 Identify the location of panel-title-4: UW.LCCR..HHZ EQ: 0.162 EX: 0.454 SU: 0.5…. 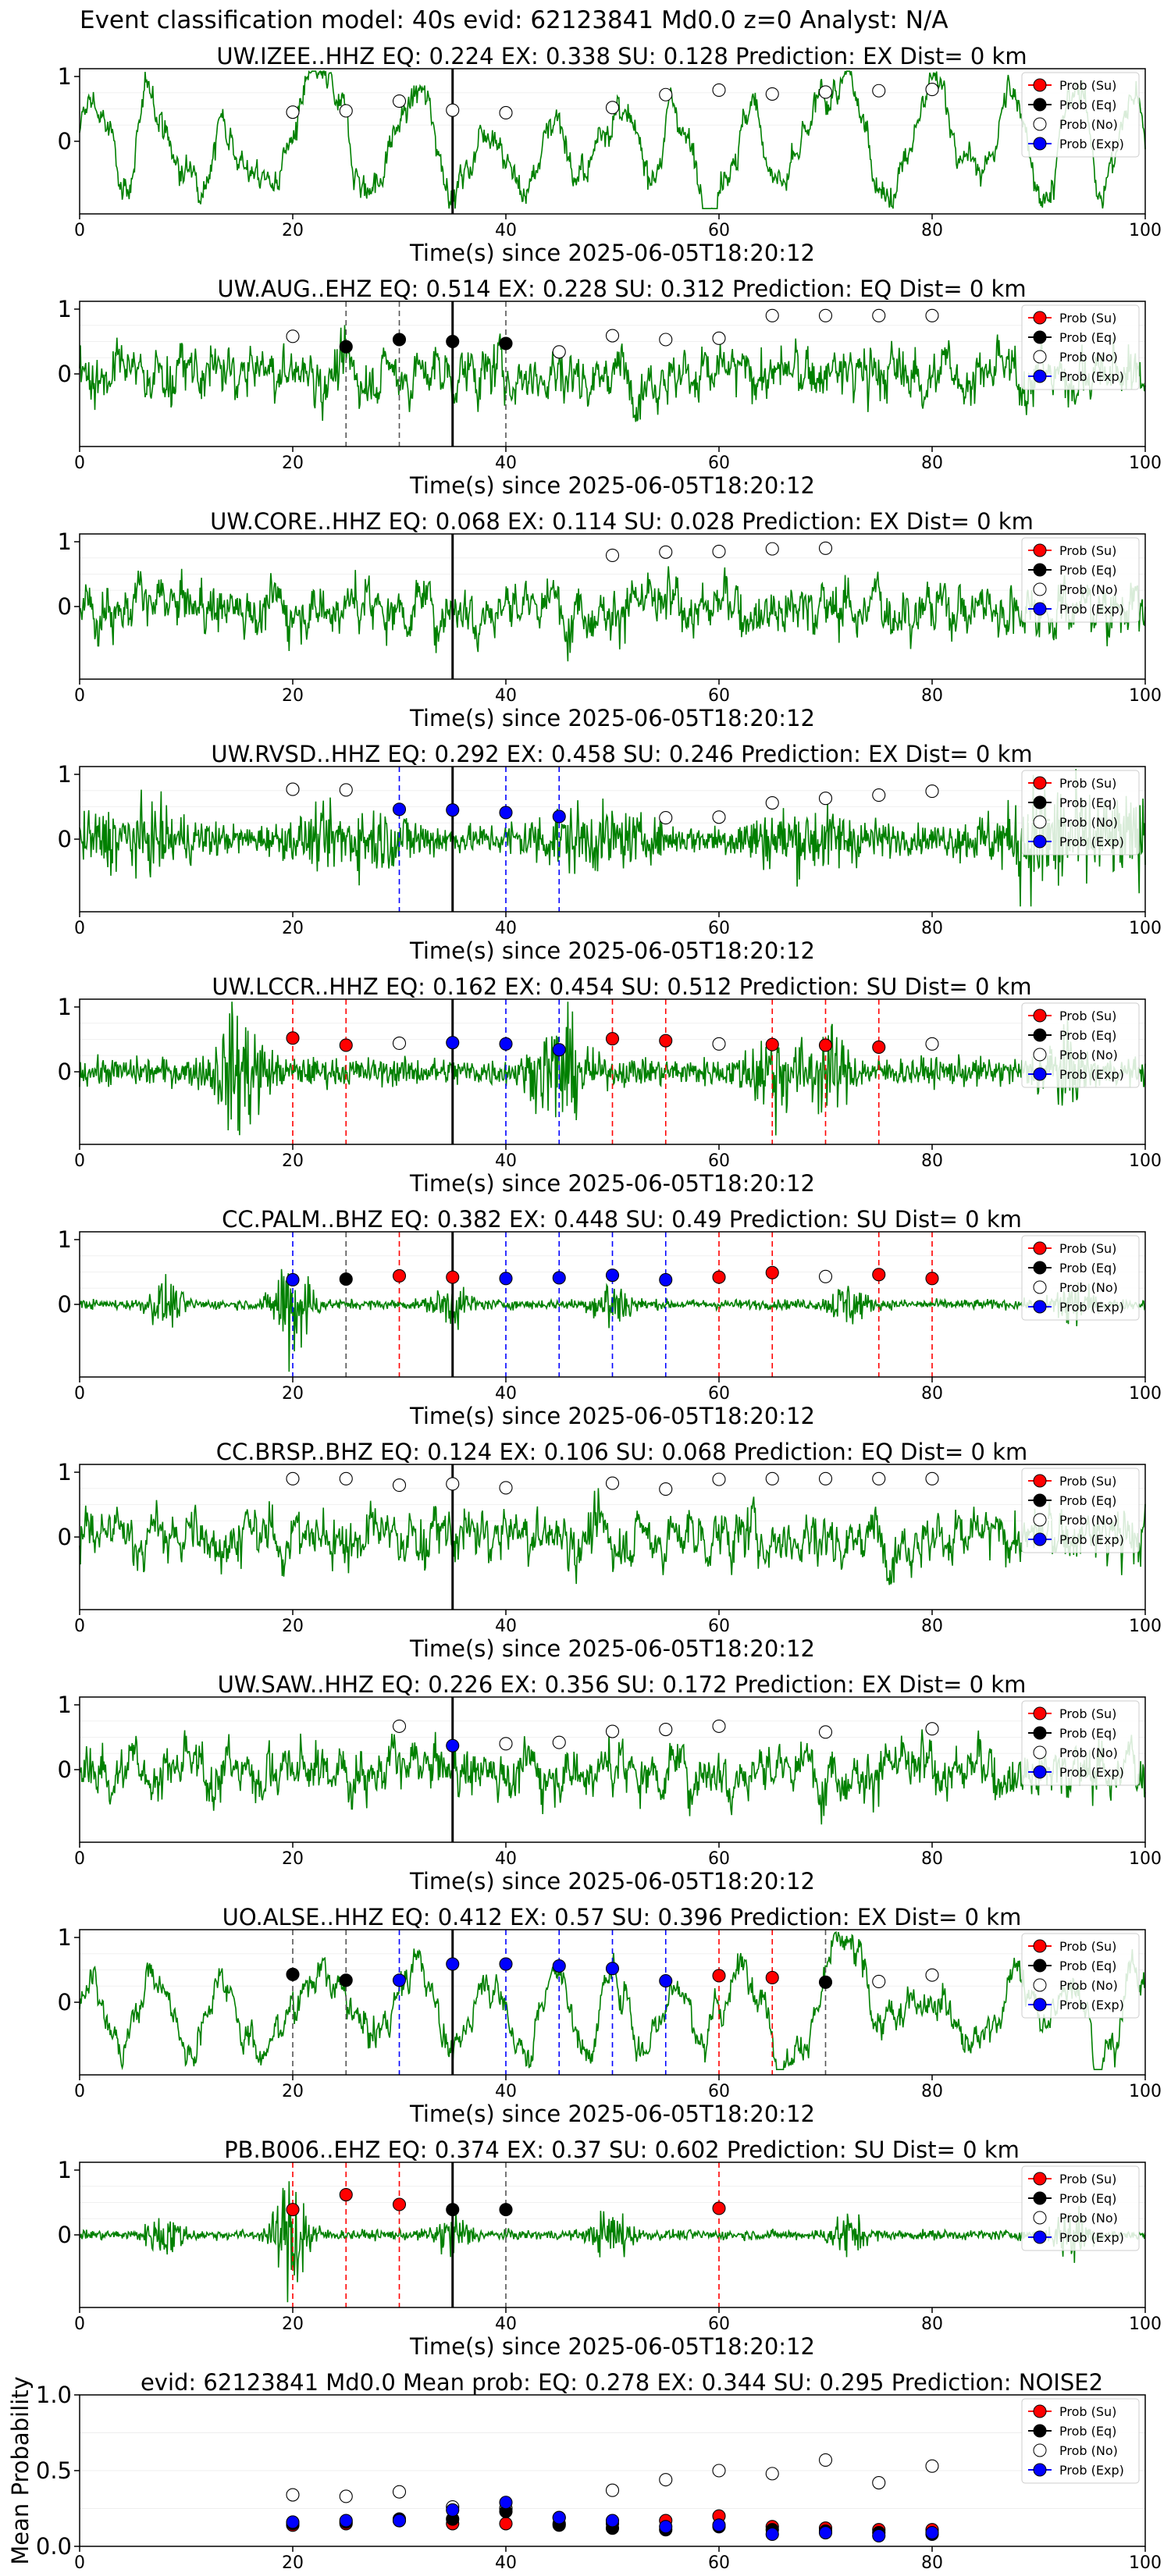
(621, 986).